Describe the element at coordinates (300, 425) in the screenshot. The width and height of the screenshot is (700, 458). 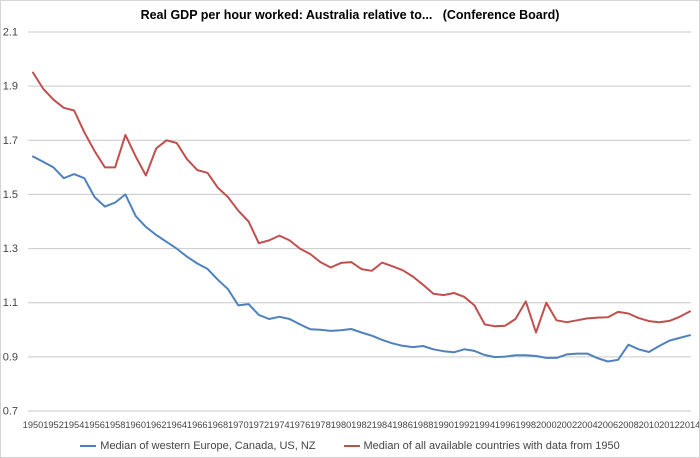
I see `x-axis-tick-label: 1976` at that location.